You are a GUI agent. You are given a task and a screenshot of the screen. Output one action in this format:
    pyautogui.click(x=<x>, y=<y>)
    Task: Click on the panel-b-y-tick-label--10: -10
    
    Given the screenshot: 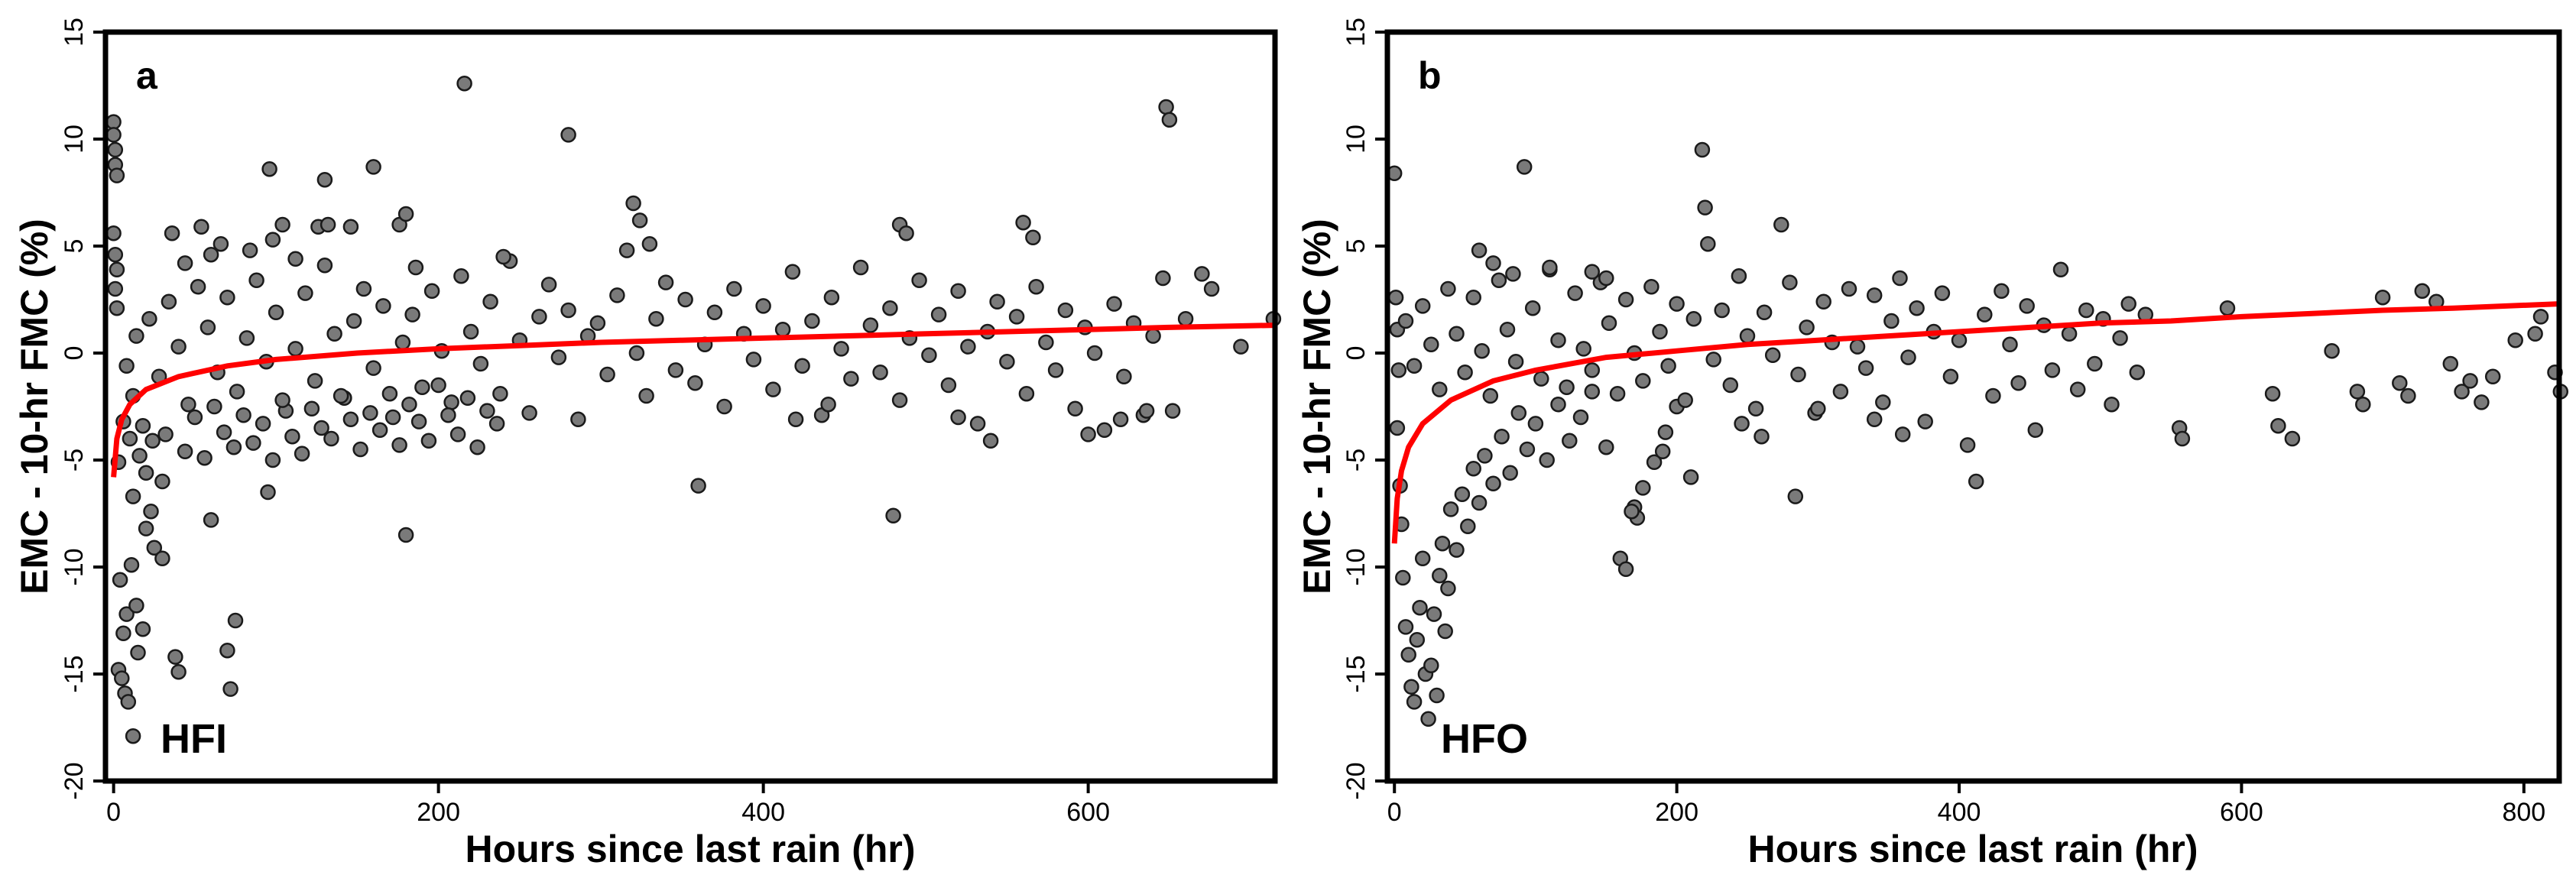 What is the action you would take?
    pyautogui.click(x=1356, y=566)
    